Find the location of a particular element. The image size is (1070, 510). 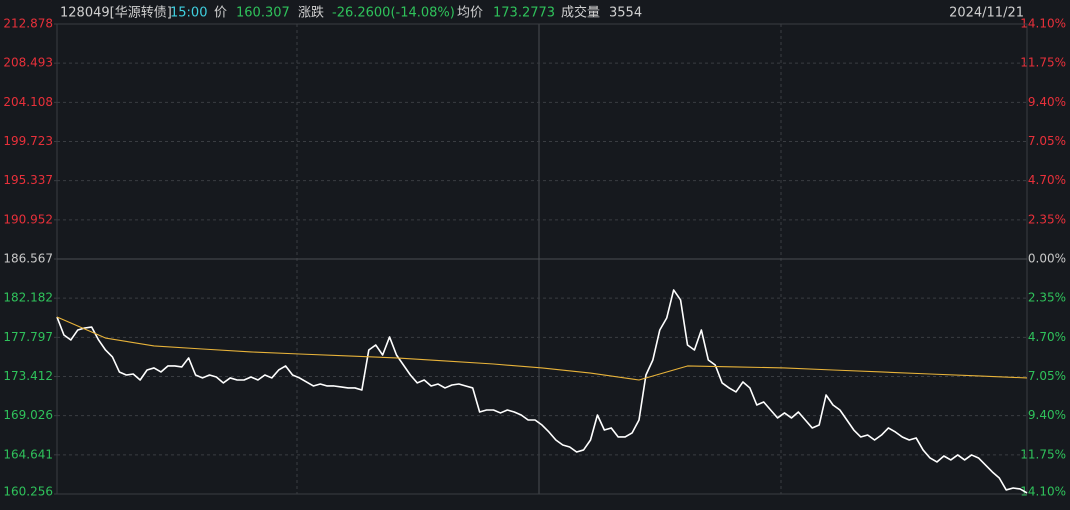

y-tick-label: 190.952 is located at coordinates (28, 219).